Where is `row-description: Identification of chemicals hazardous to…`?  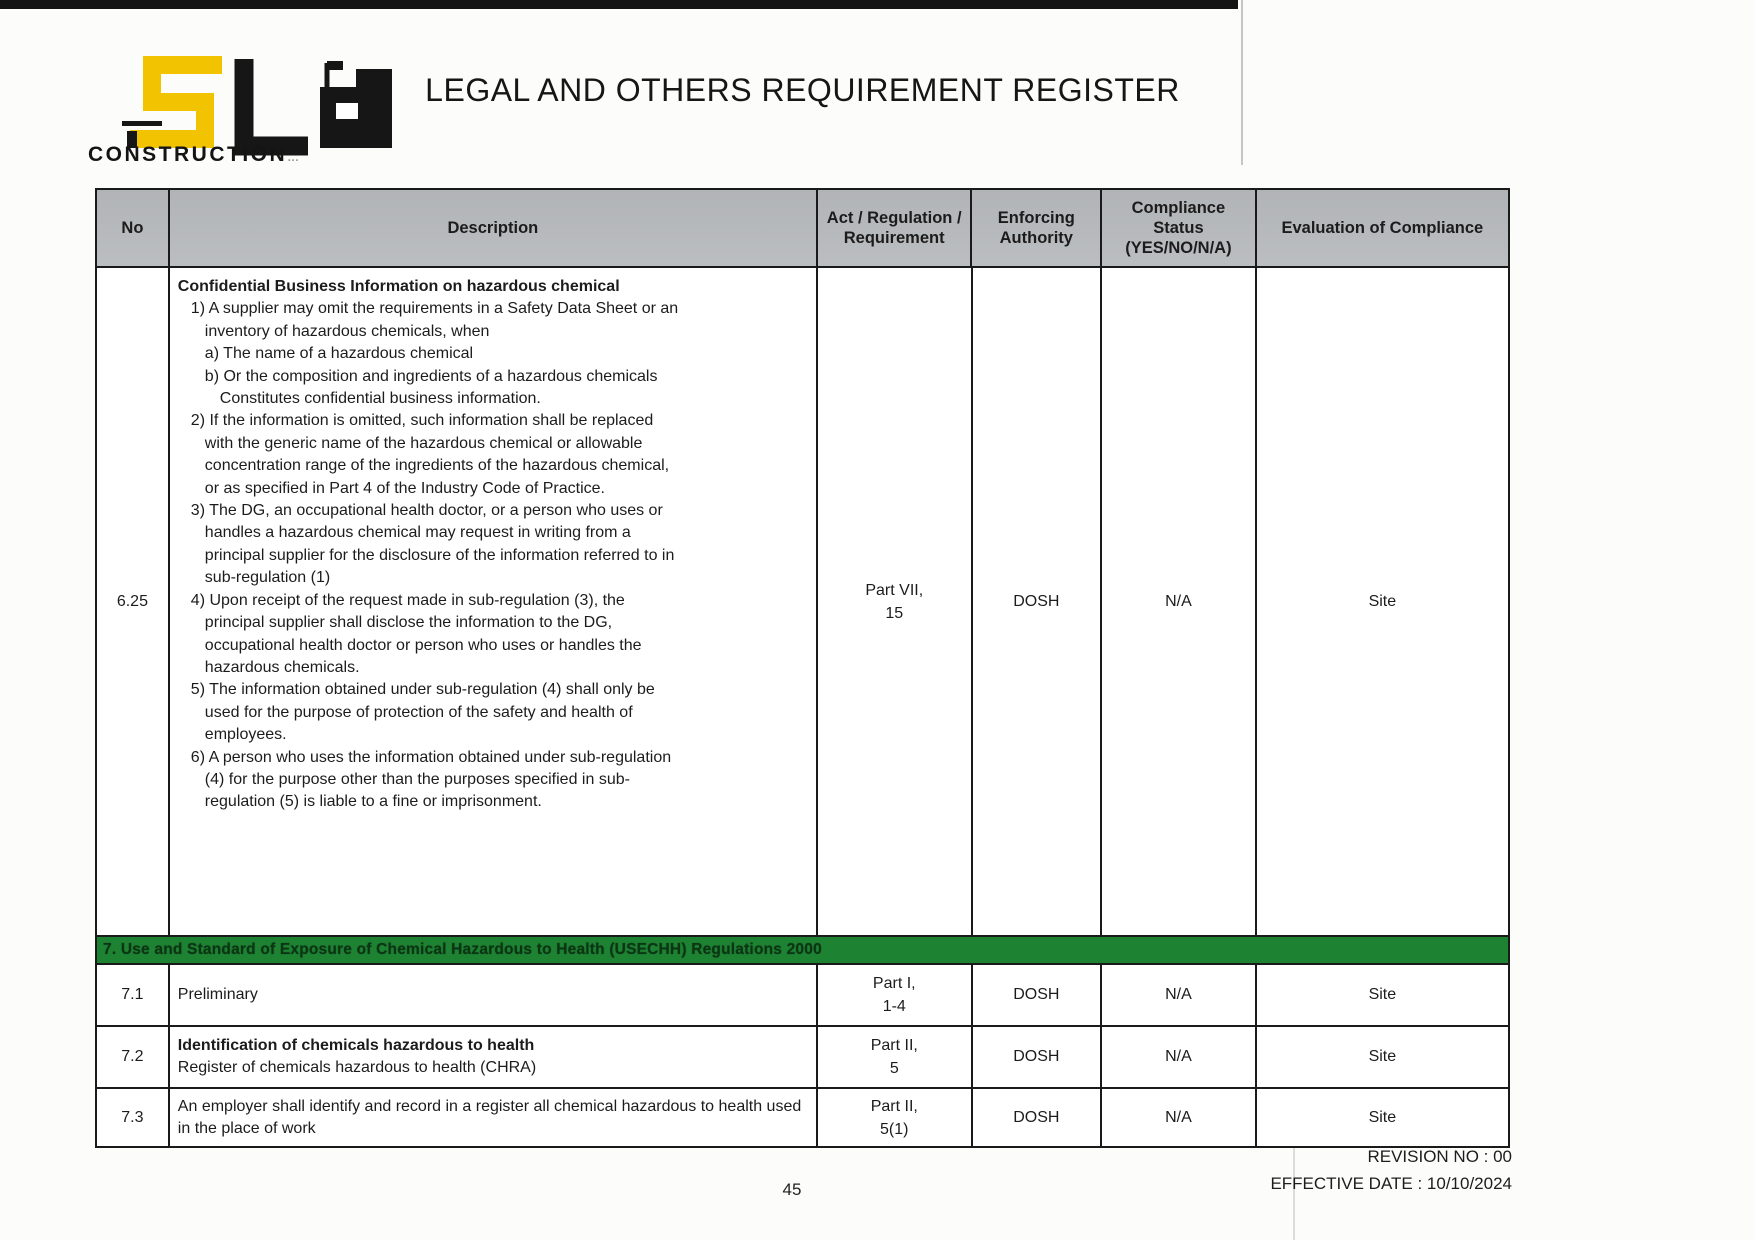 row-description: Identification of chemicals hazardous to… is located at coordinates (494, 1057).